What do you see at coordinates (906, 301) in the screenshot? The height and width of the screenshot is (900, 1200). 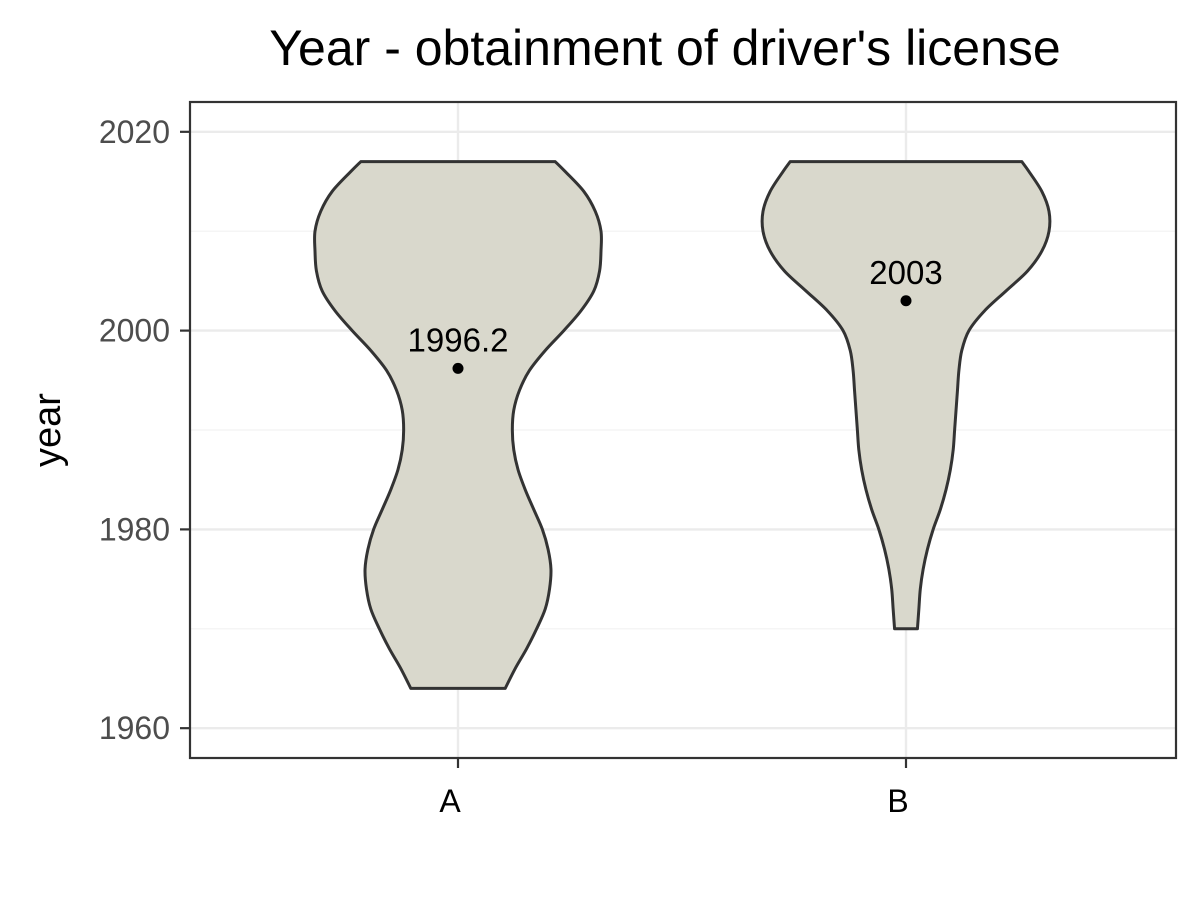 I see `mean-point-B` at bounding box center [906, 301].